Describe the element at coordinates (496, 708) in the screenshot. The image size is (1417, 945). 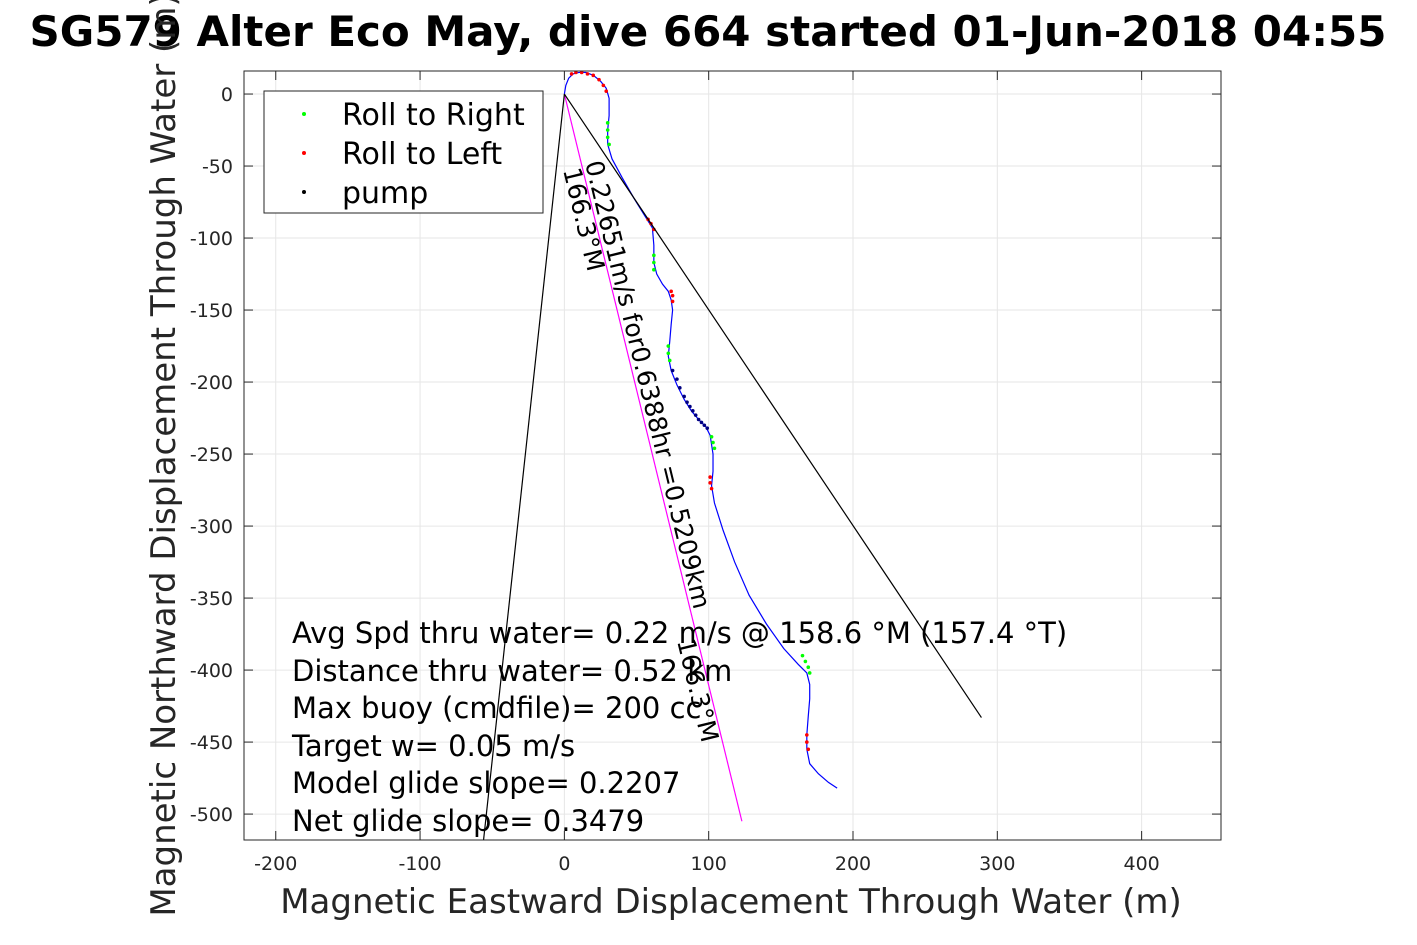
I see `stat-max-buoy: Max buoy (cmdfile)= 200 cc` at that location.